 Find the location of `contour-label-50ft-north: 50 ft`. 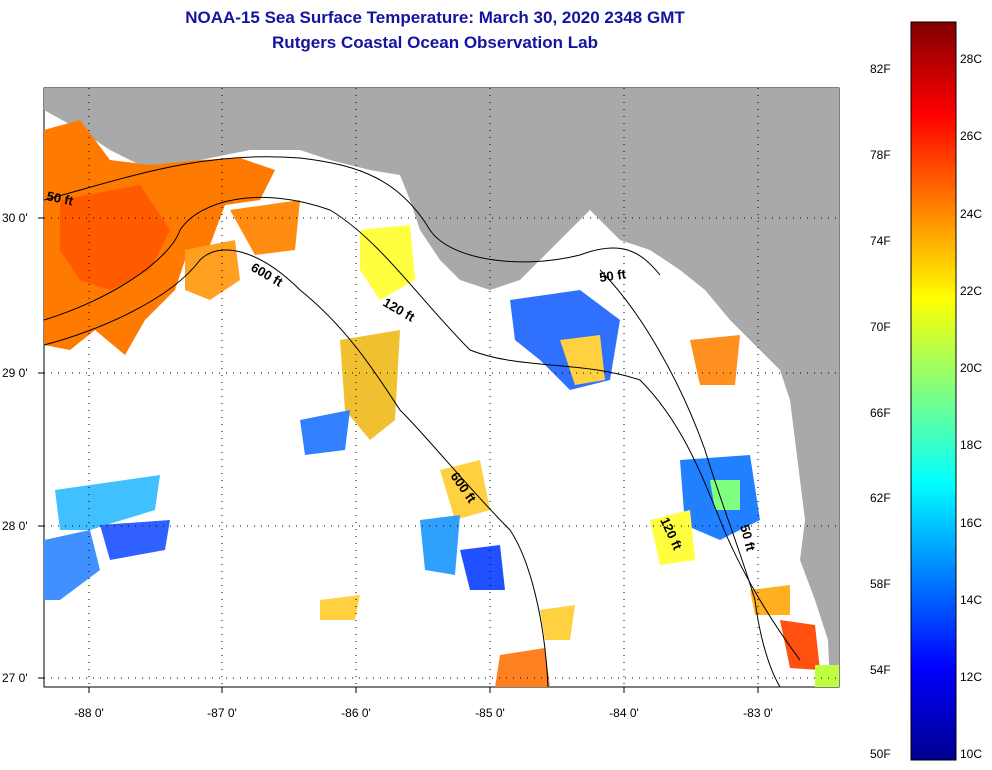

contour-label-50ft-north: 50 ft is located at coordinates (612, 275).